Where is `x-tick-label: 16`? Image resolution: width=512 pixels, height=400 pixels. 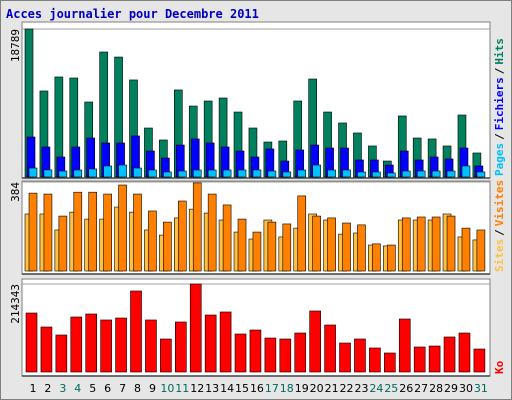
x-tick-label: 16 is located at coordinates (257, 388).